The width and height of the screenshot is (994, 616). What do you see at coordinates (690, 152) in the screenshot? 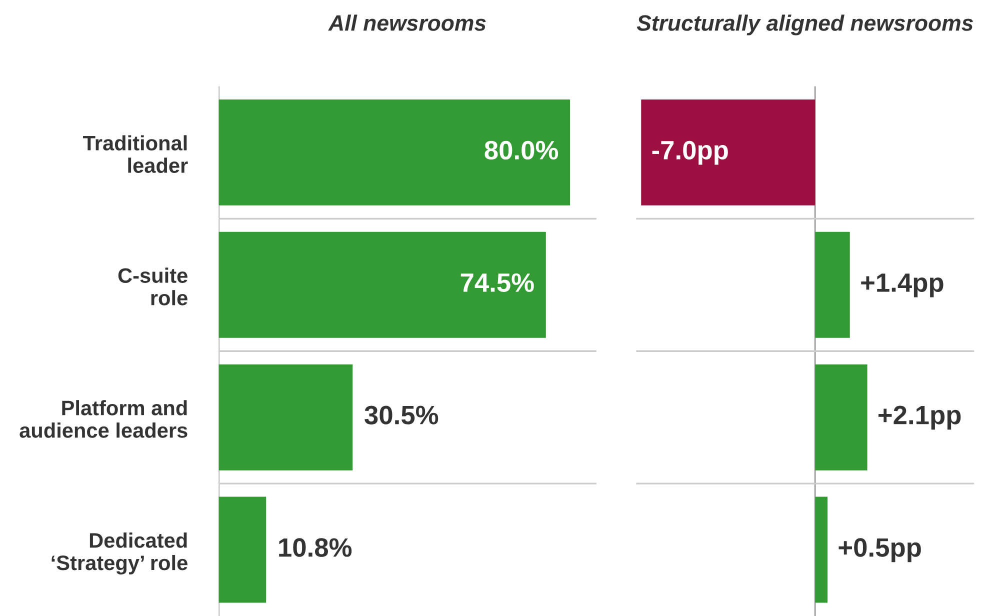
I see `data-label: -7.0pp` at bounding box center [690, 152].